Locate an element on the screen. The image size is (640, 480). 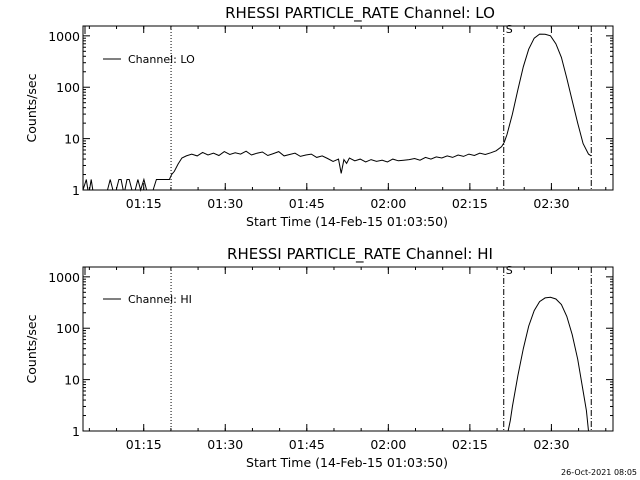
legend-label: Channel: LO is located at coordinates (161, 59).